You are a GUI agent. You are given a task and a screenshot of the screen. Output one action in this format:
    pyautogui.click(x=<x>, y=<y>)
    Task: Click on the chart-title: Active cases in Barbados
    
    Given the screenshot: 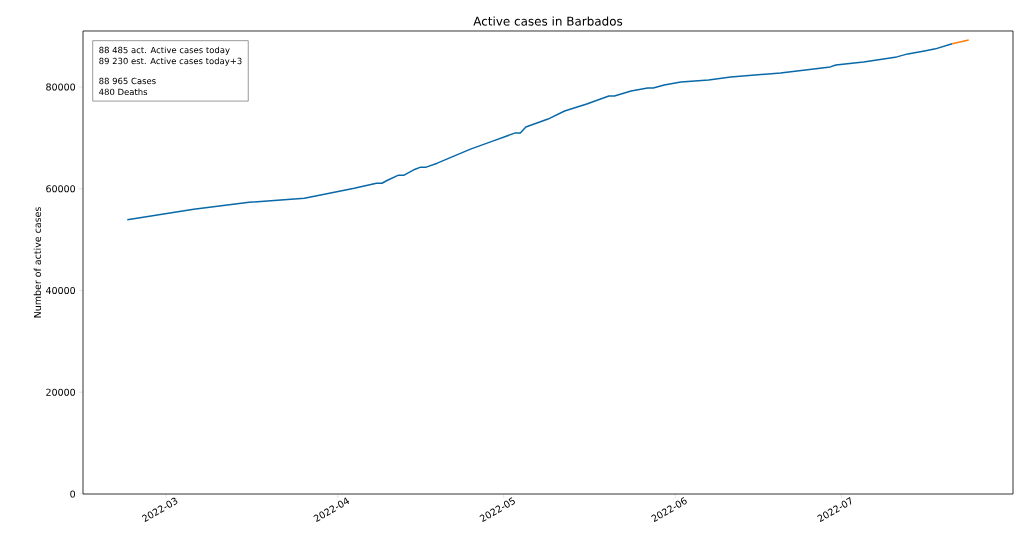 What is the action you would take?
    pyautogui.click(x=548, y=21)
    